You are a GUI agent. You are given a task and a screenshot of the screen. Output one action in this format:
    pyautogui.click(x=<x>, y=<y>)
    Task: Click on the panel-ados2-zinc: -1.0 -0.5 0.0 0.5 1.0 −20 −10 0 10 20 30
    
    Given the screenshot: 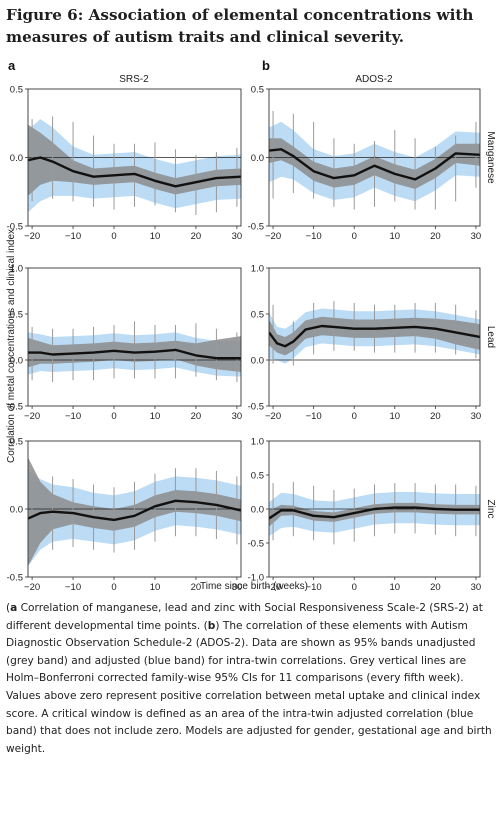 What is the action you would take?
    pyautogui.click(x=365, y=514)
    